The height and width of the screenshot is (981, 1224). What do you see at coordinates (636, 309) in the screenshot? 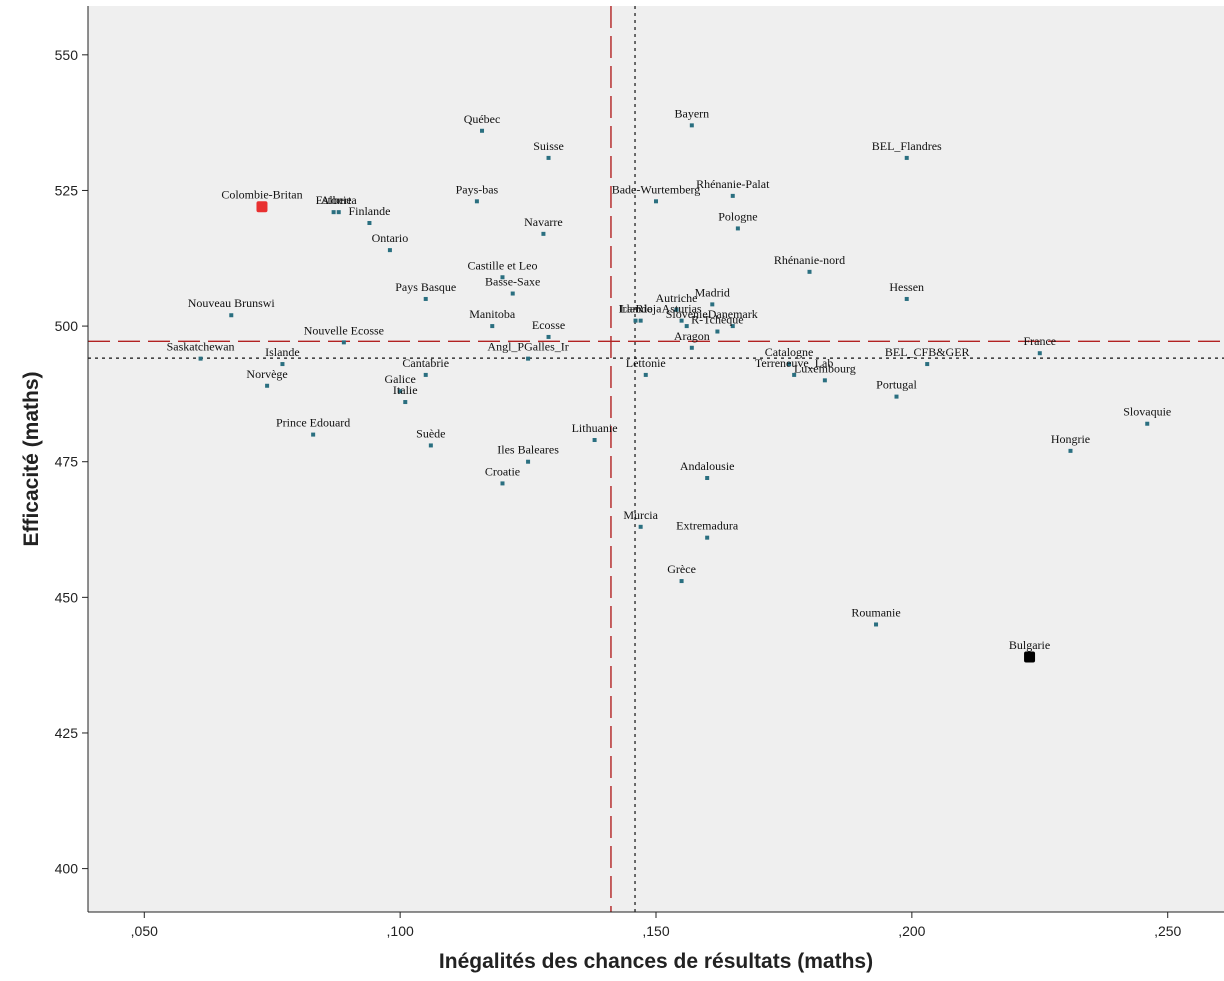
I see `point-label: Irlande` at bounding box center [636, 309].